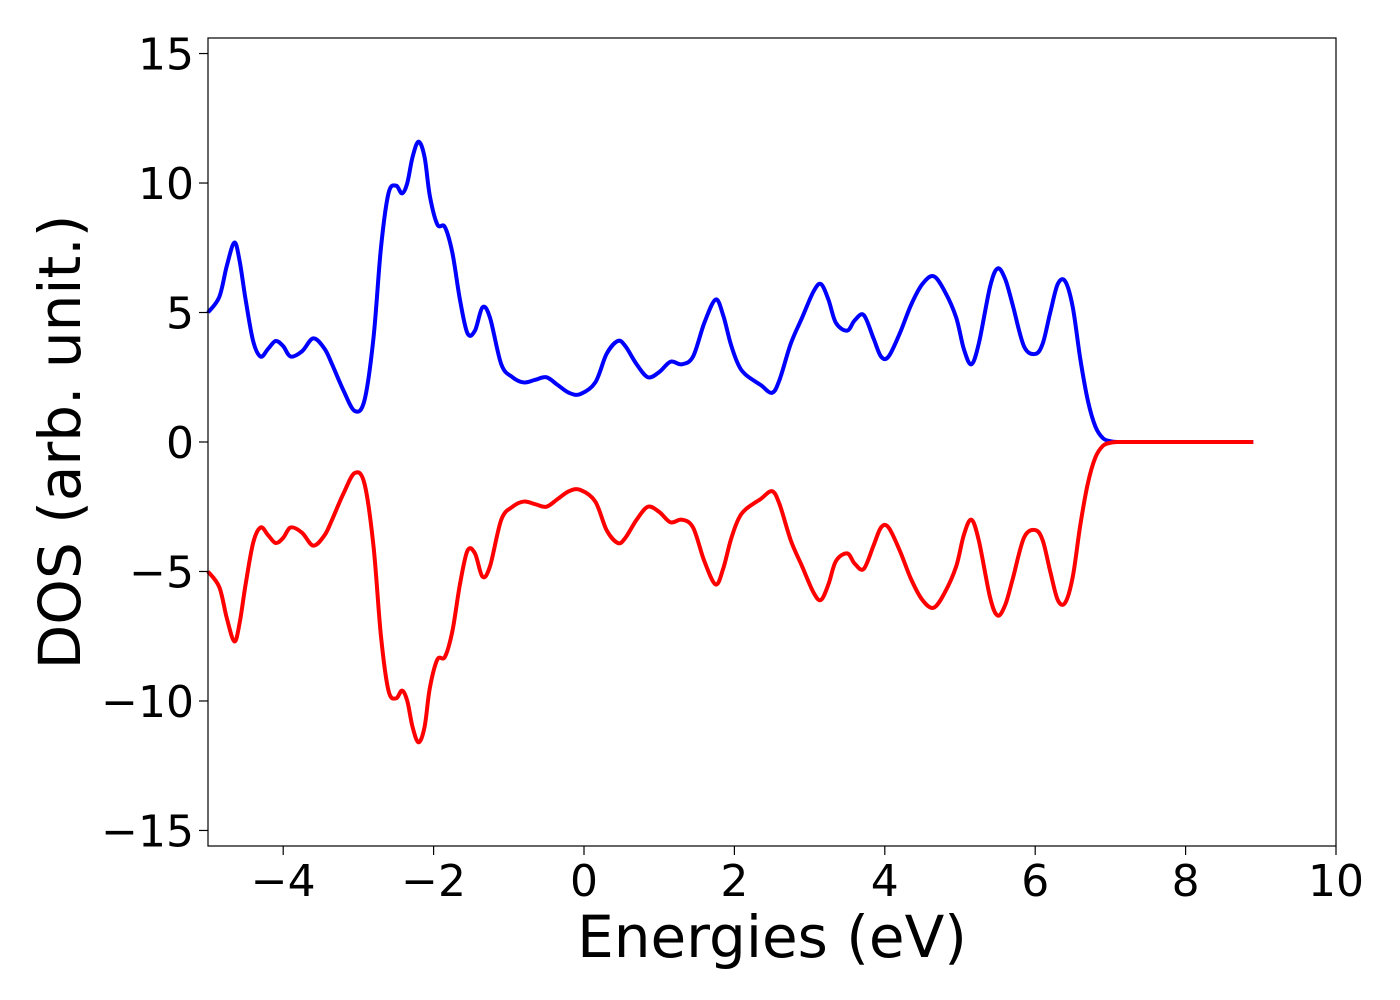 Image resolution: width=1400 pixels, height=1000 pixels. Describe the element at coordinates (584, 881) in the screenshot. I see `x-tick-label: 0` at that location.